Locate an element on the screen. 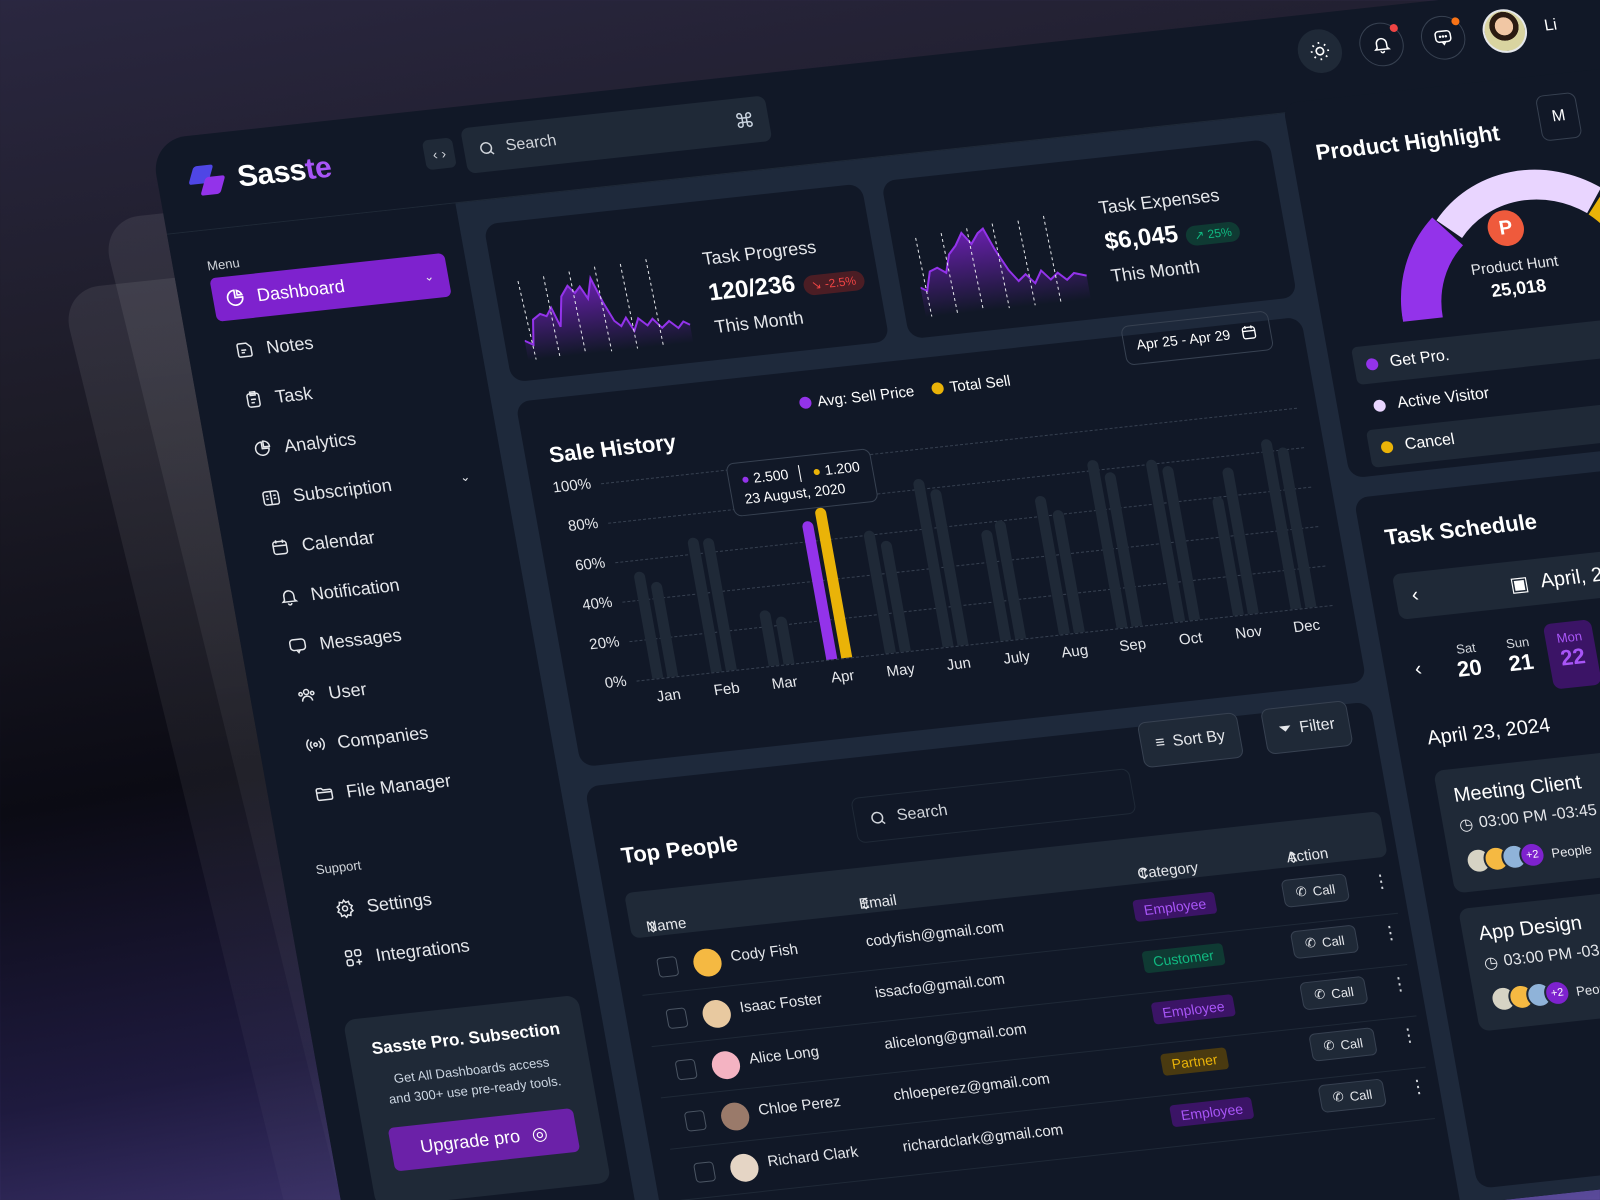  sidebar-item-subscription: Subscription ⌄ is located at coordinates (366, 487).